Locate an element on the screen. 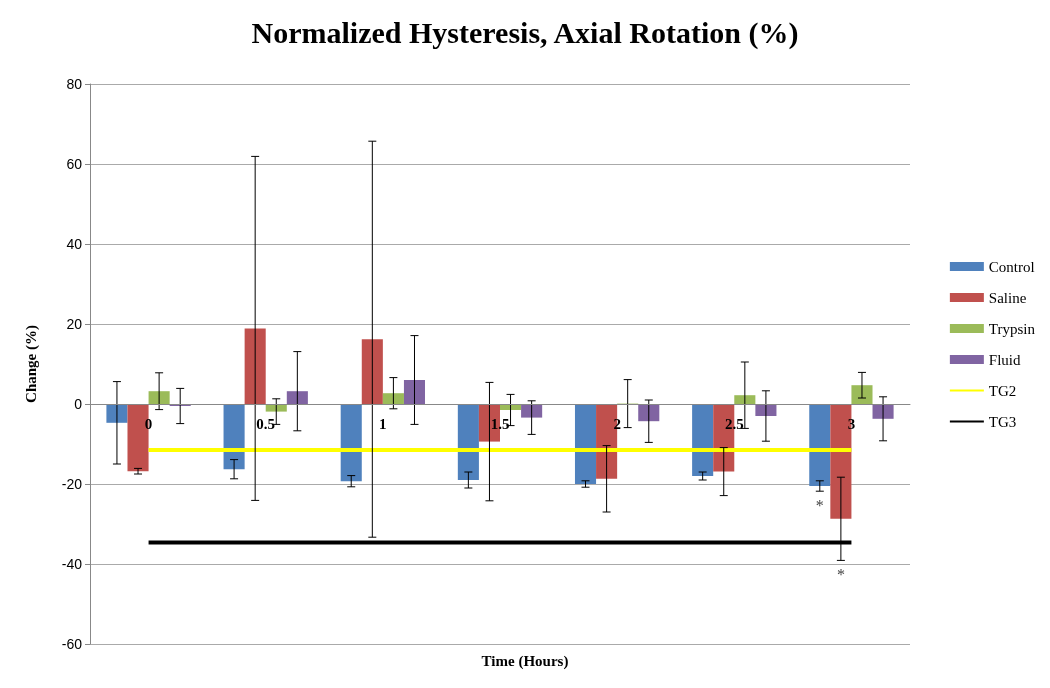  y-axis-title: Change (%) is located at coordinates (31, 364).